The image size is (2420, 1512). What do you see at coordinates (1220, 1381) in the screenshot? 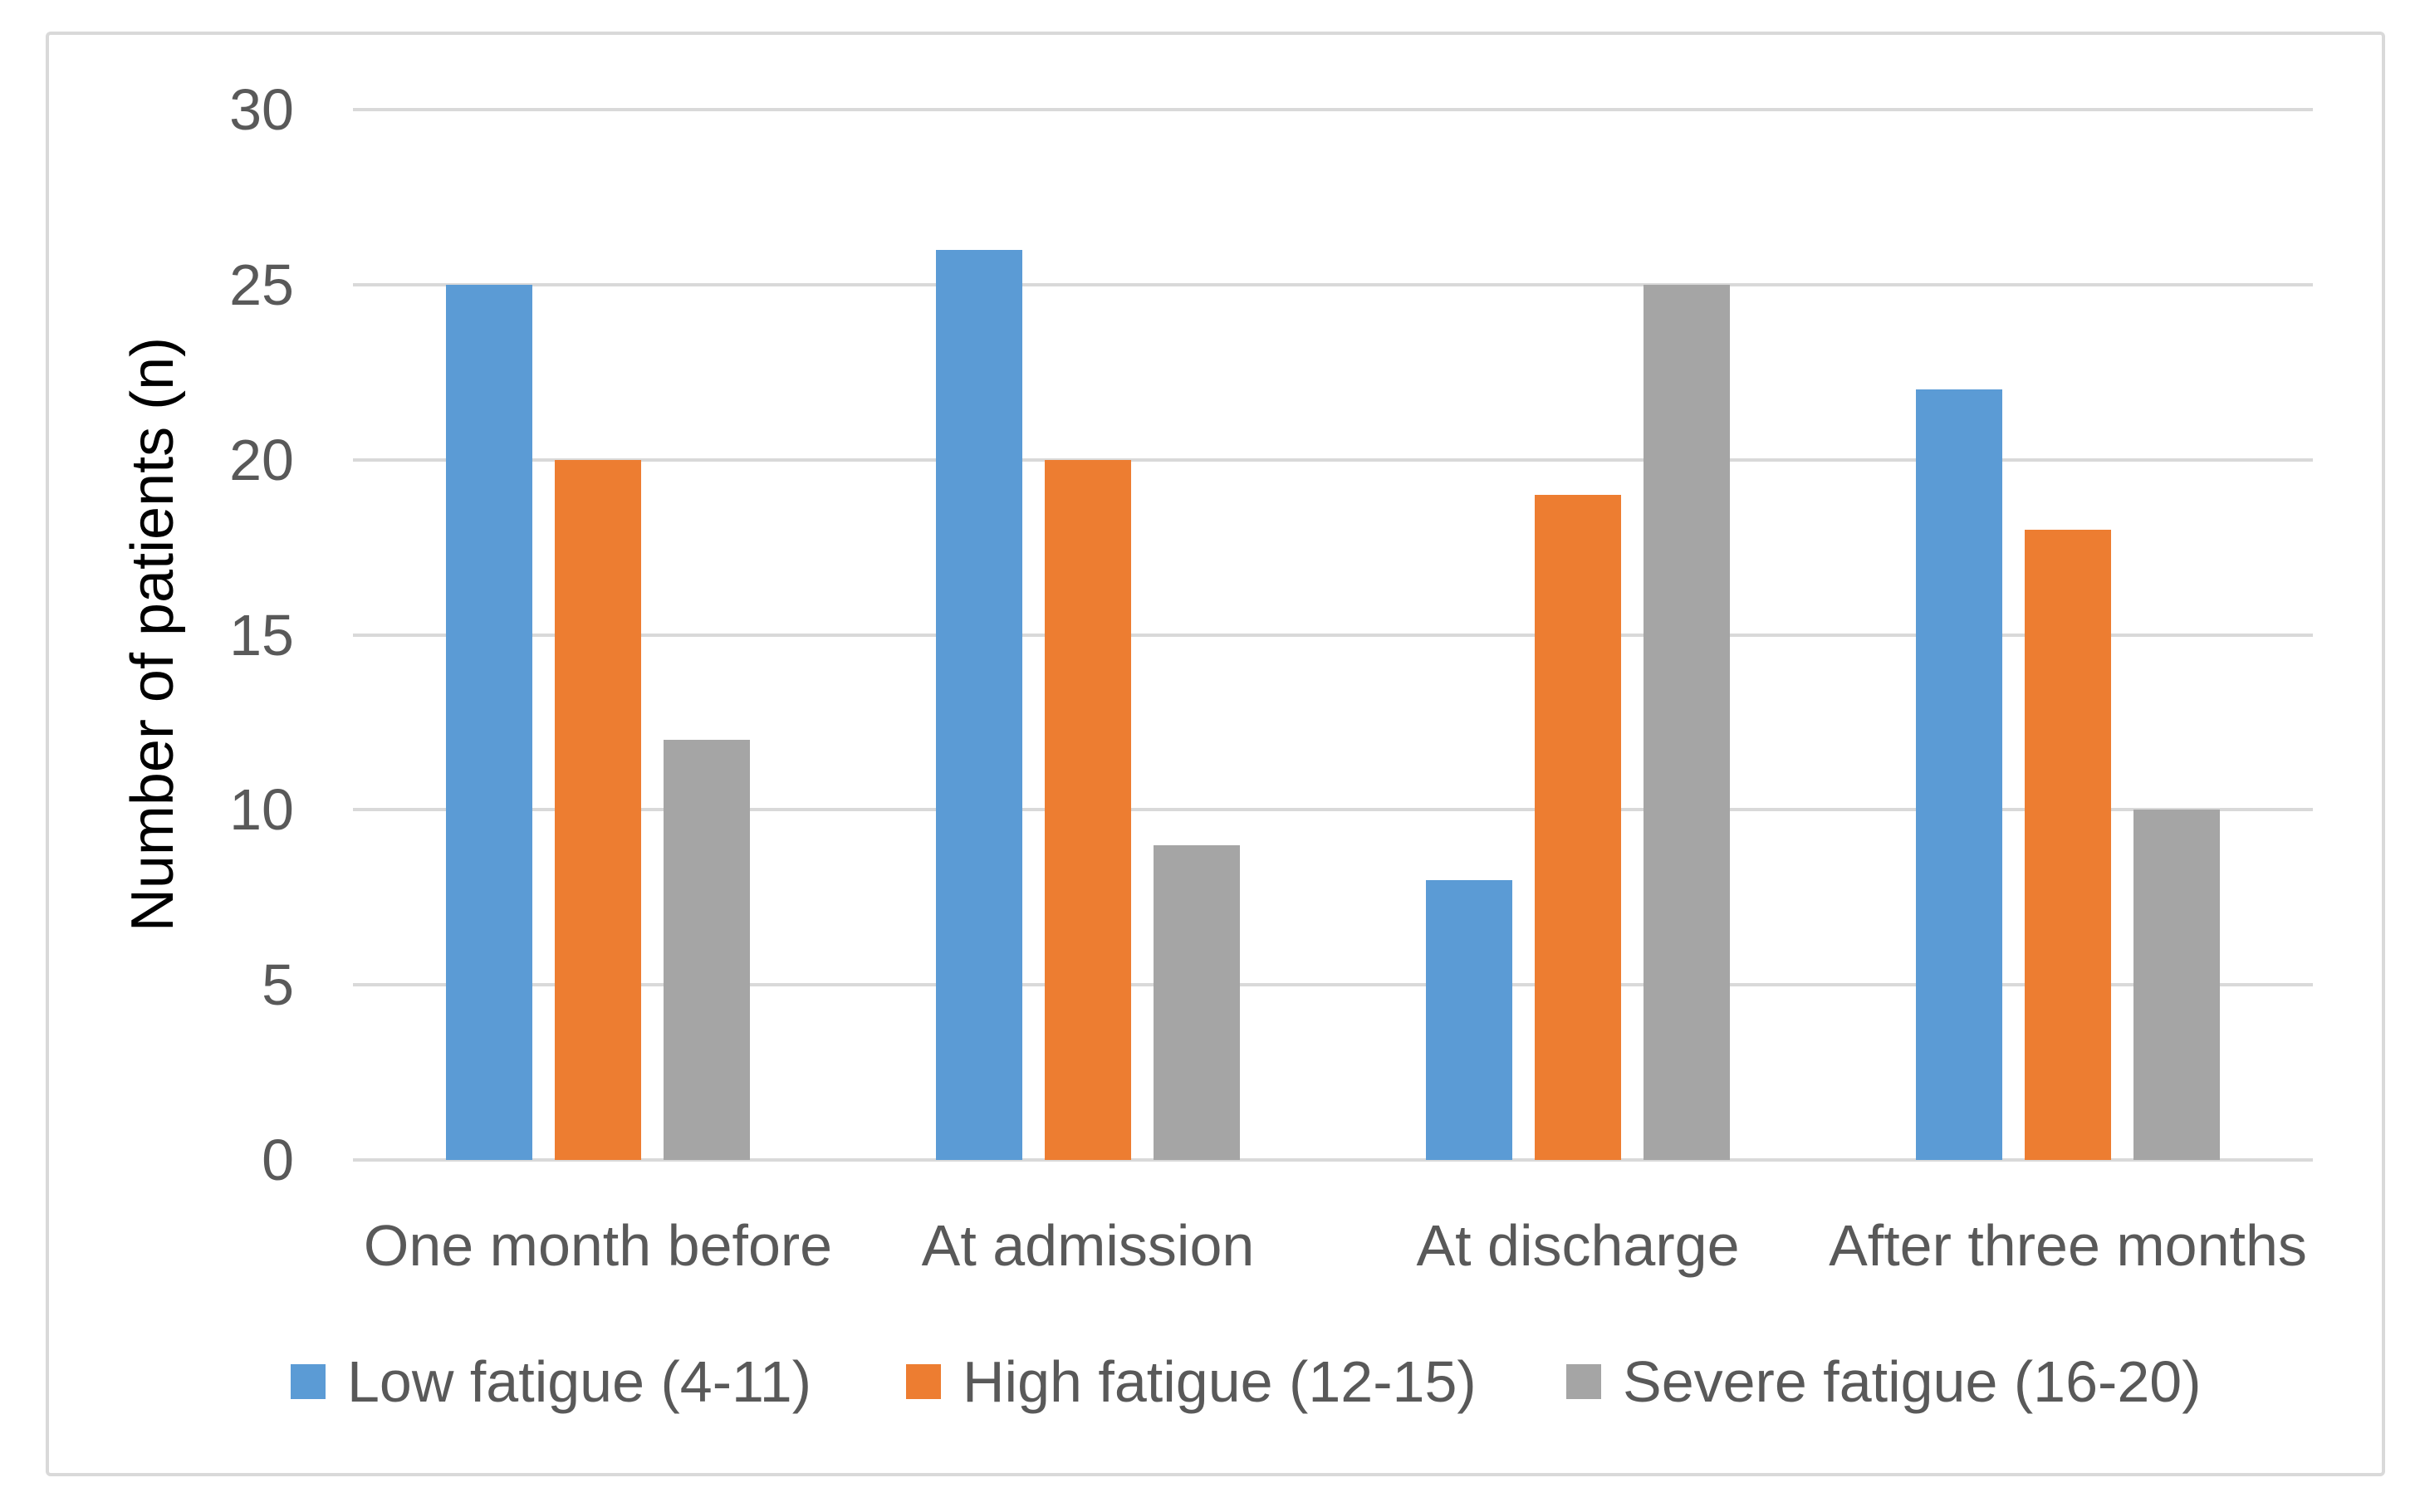
I see `legend-label-high-fatigue: High fatigue (12-15)` at bounding box center [1220, 1381].